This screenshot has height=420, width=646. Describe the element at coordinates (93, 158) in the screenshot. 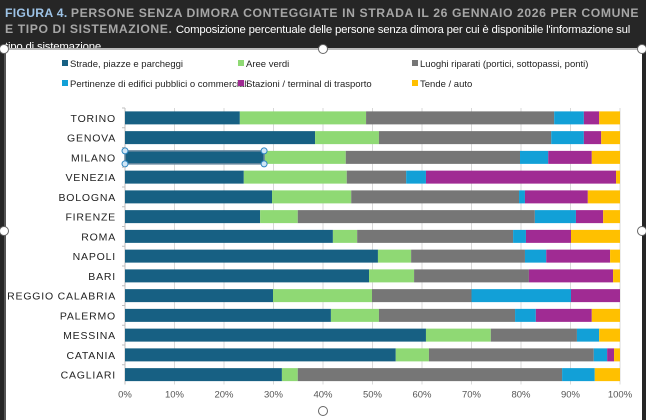

I see `category-label: MILANO` at that location.